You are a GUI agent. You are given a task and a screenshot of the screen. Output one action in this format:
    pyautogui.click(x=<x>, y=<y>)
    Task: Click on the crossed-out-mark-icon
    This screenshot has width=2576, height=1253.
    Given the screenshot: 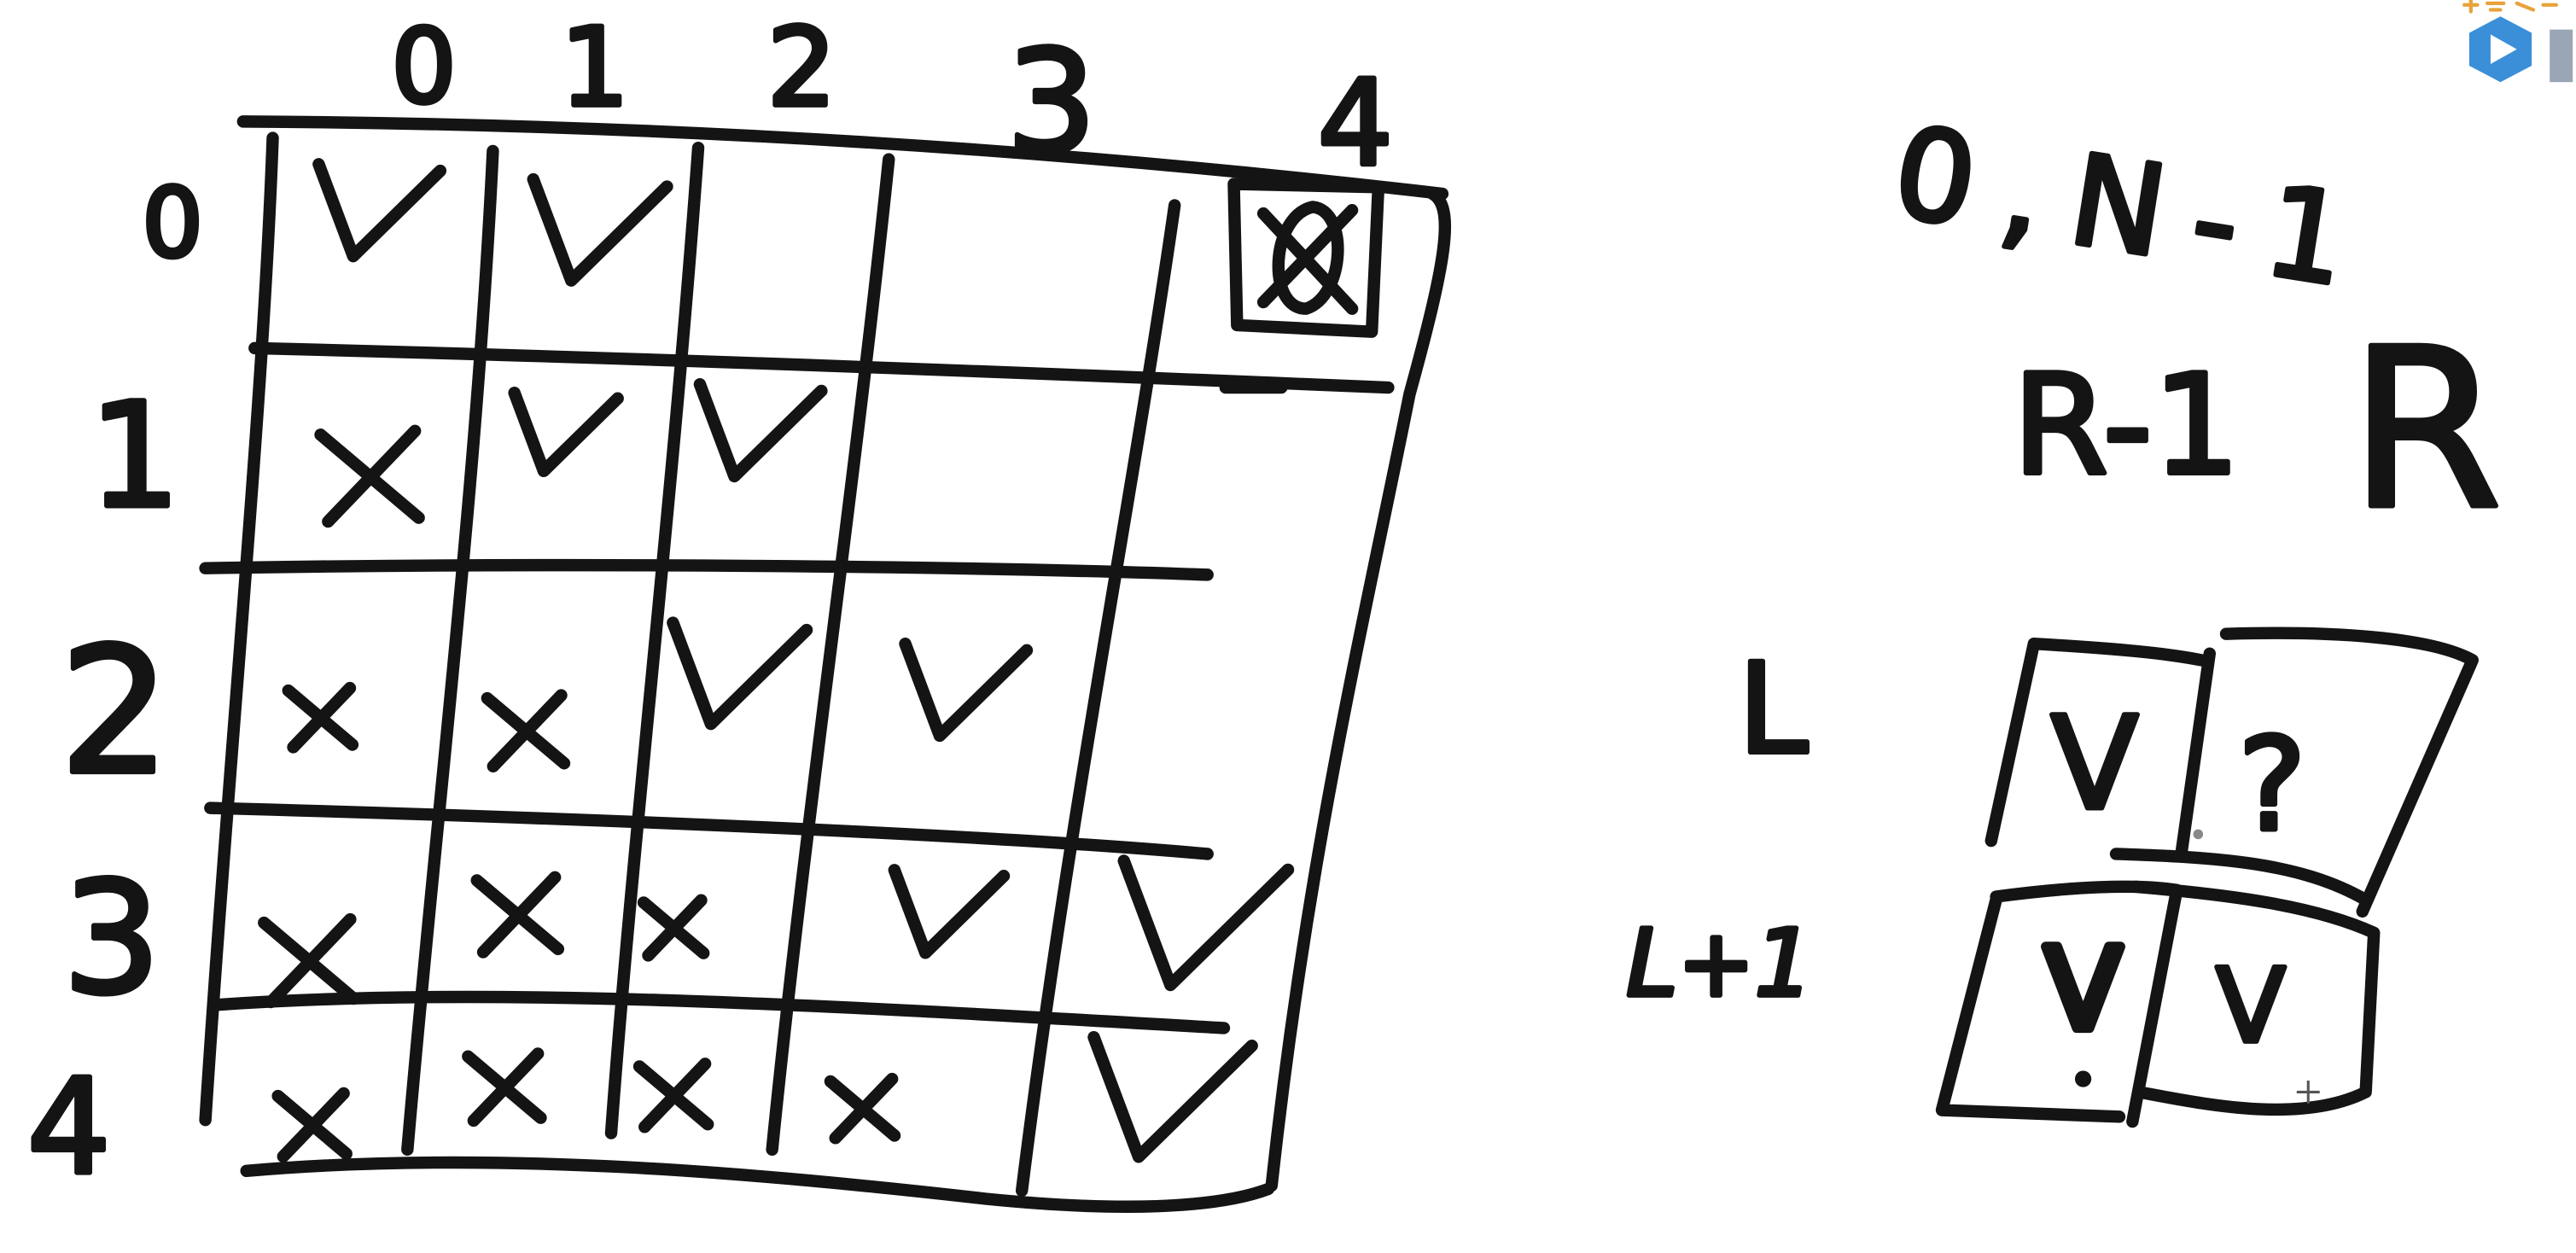 What is the action you would take?
    pyautogui.click(x=1306, y=258)
    